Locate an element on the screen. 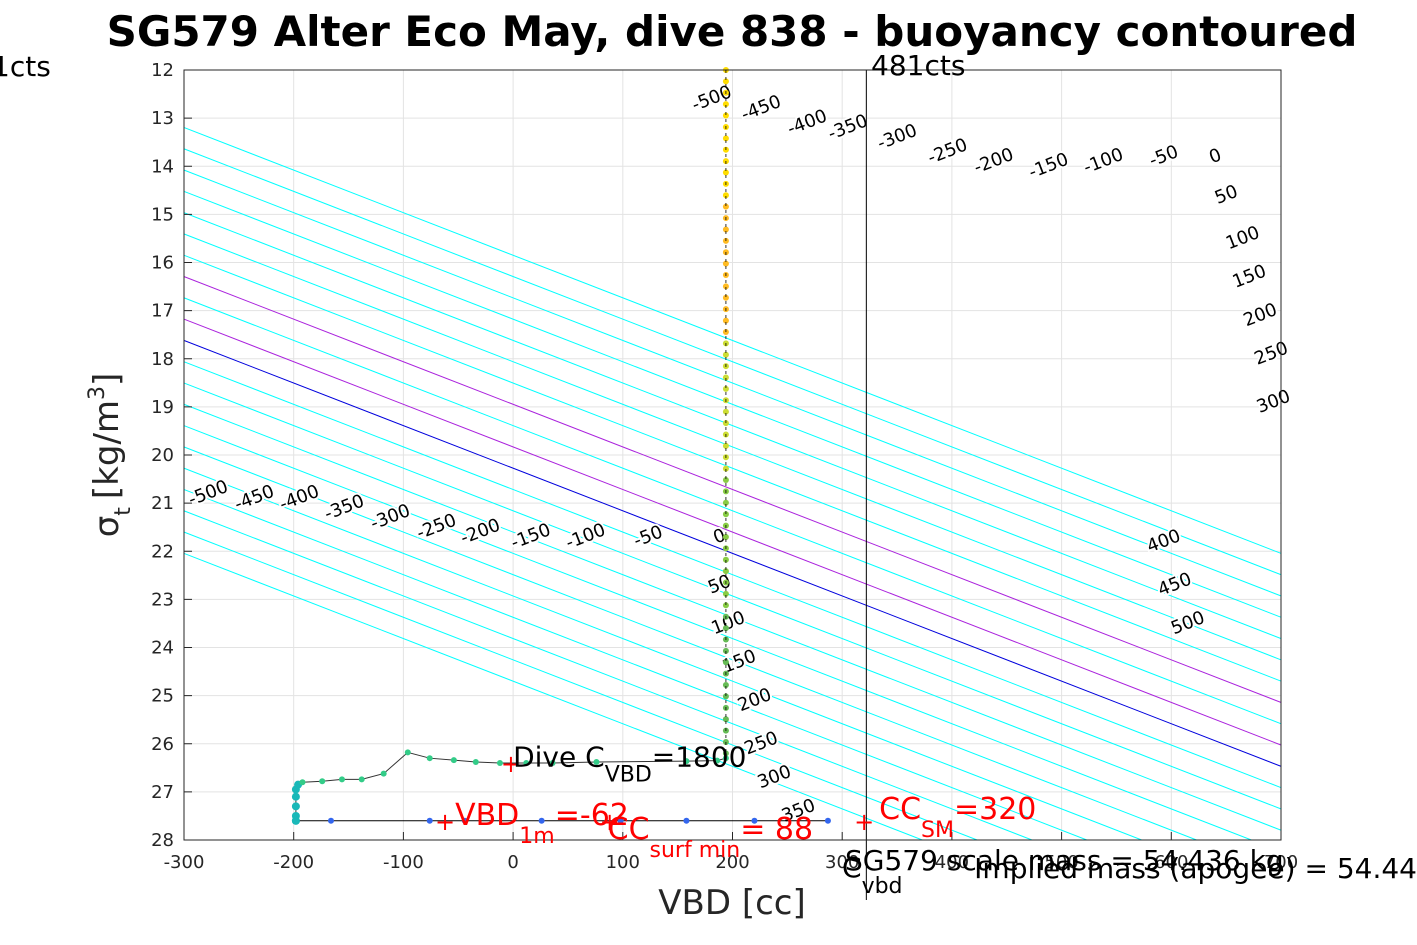 The width and height of the screenshot is (1417, 945). scale-mass-label: SG579 scale mass = 54.436 kg is located at coordinates (1064, 860).